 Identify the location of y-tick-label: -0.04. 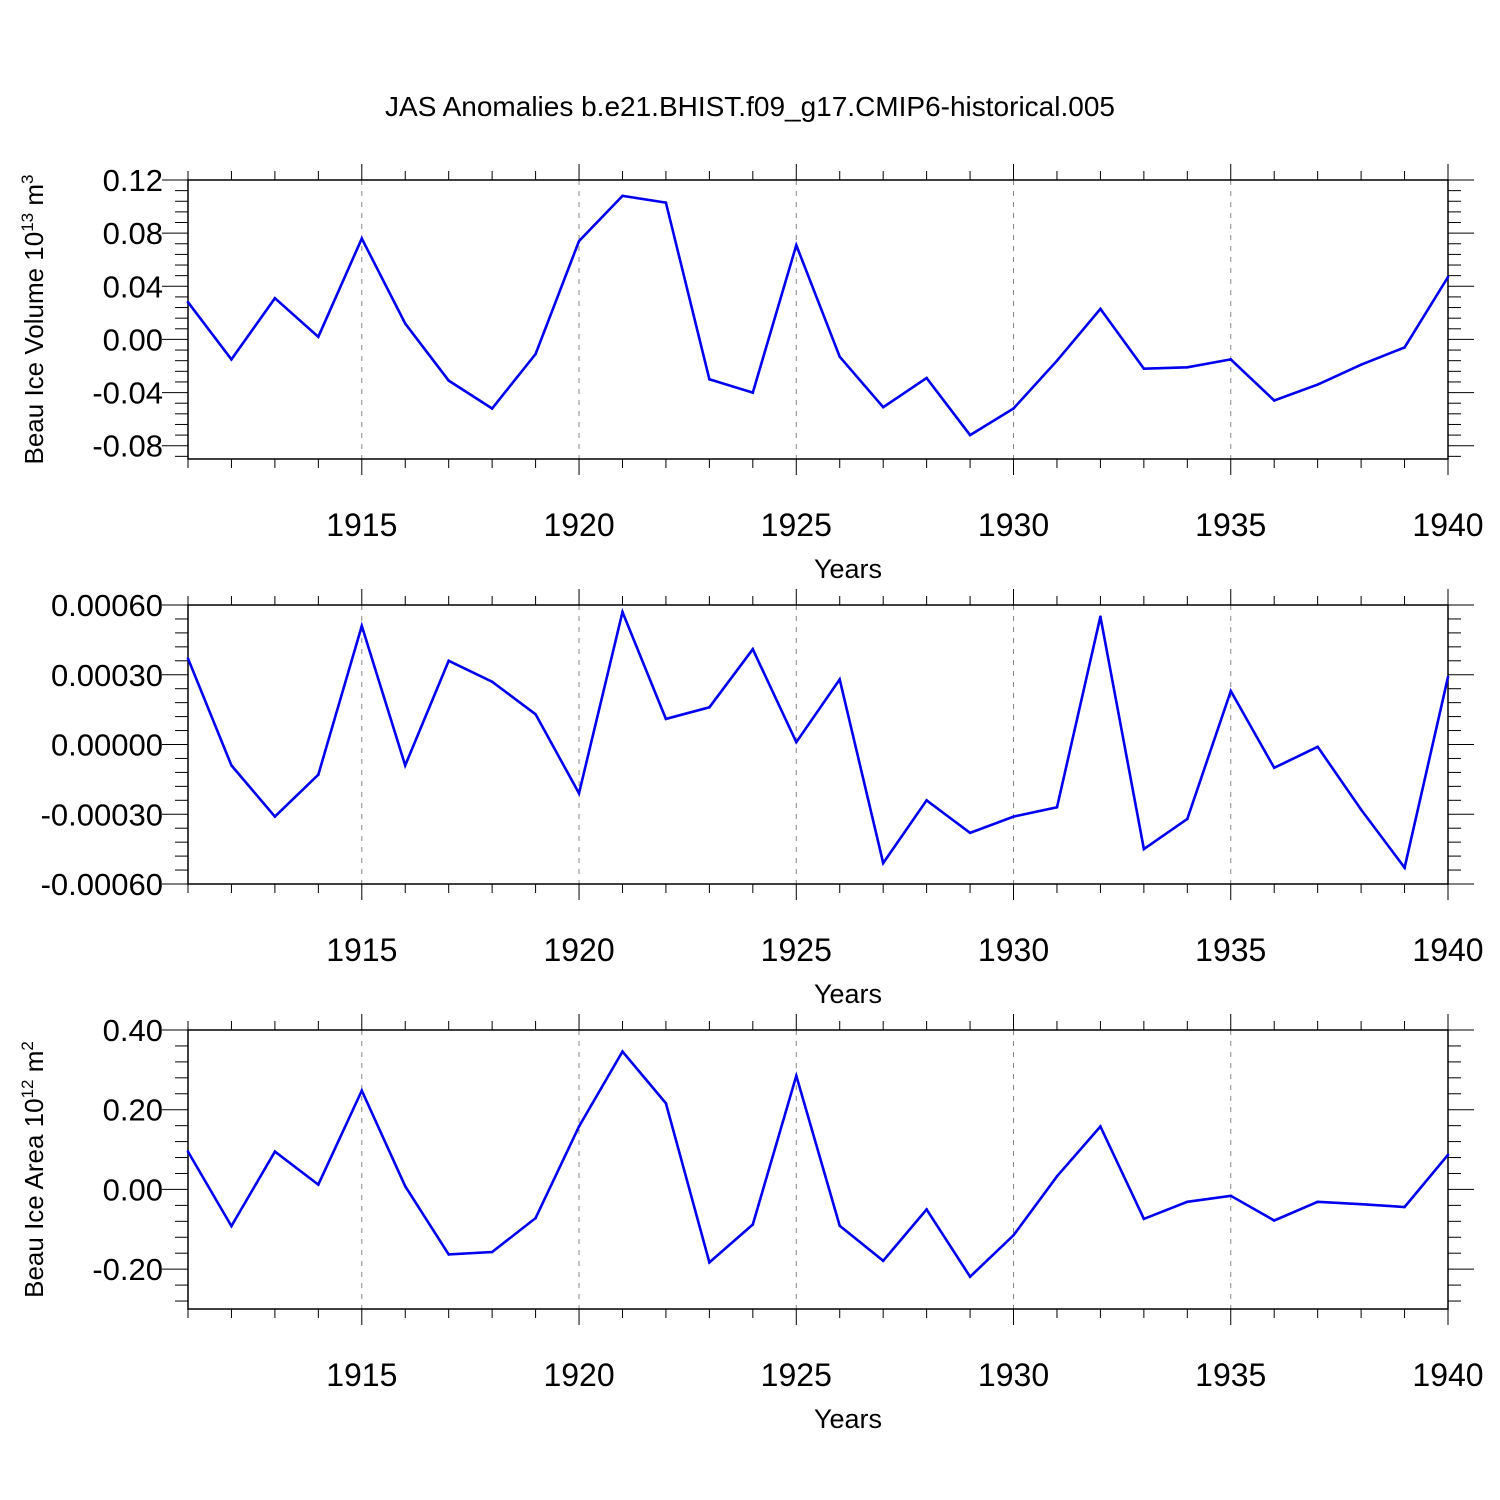
(127, 393).